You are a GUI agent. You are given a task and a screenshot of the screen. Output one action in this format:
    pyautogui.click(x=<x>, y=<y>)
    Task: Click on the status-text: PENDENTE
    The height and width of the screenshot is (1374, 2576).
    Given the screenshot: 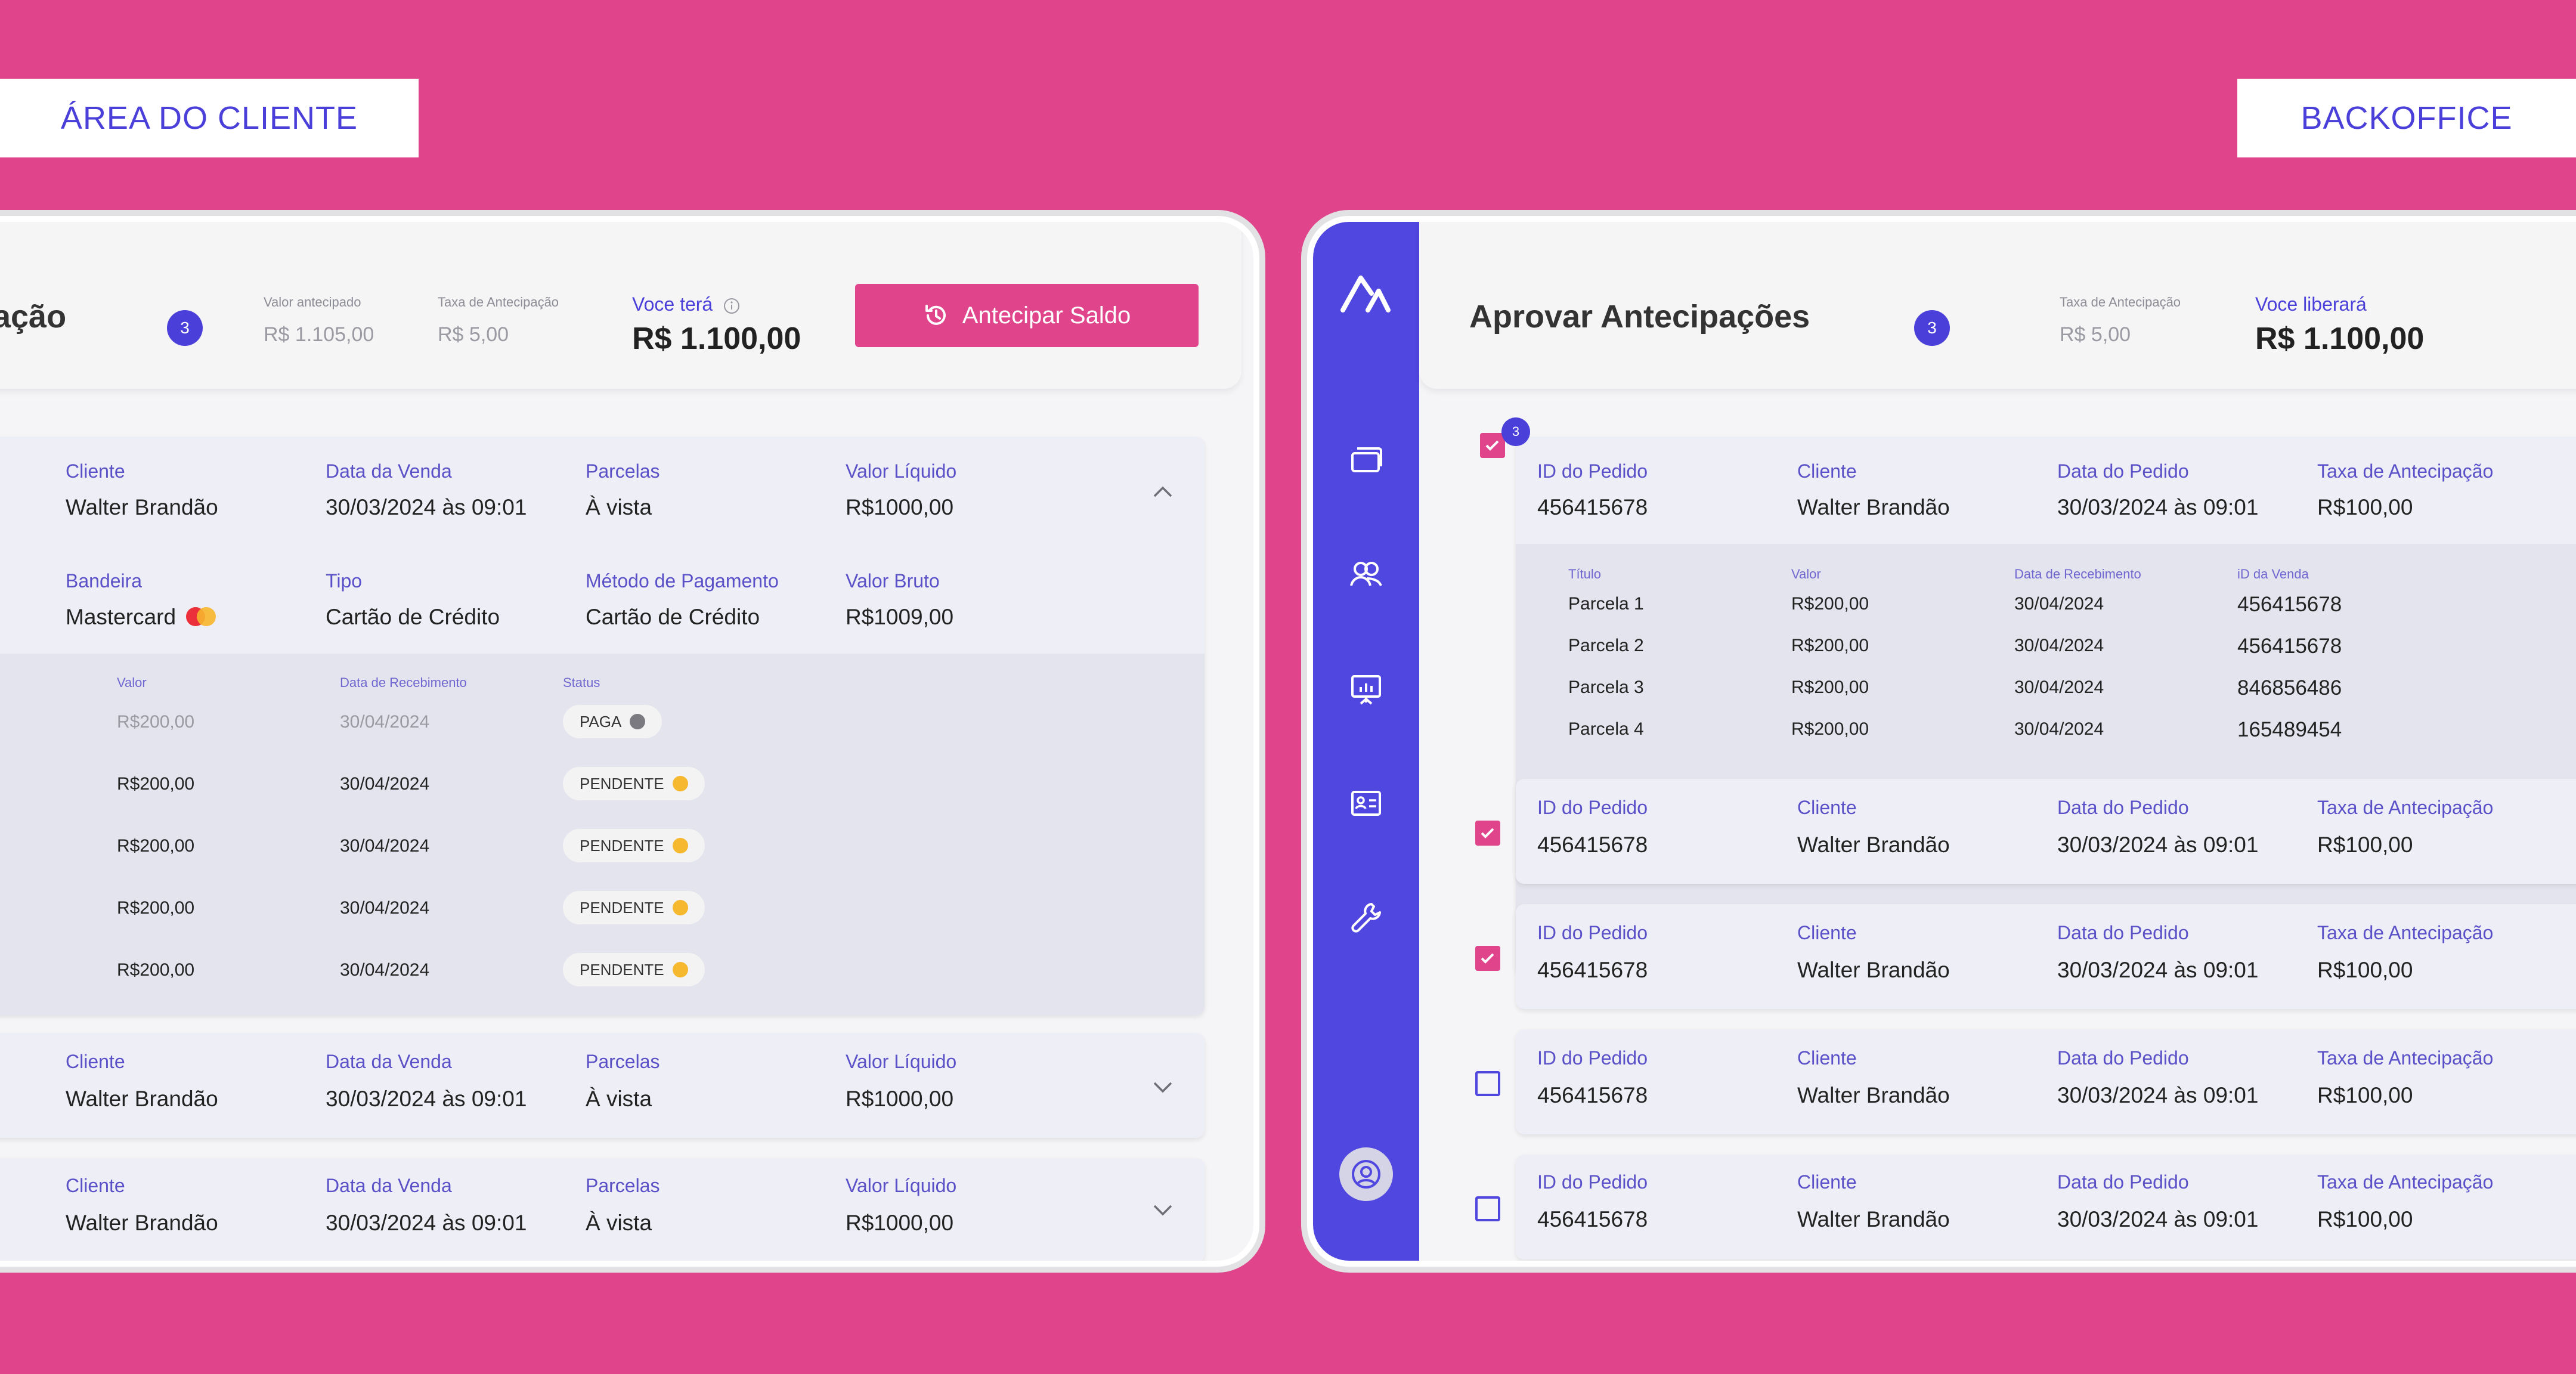 What is the action you would take?
    pyautogui.click(x=622, y=845)
    